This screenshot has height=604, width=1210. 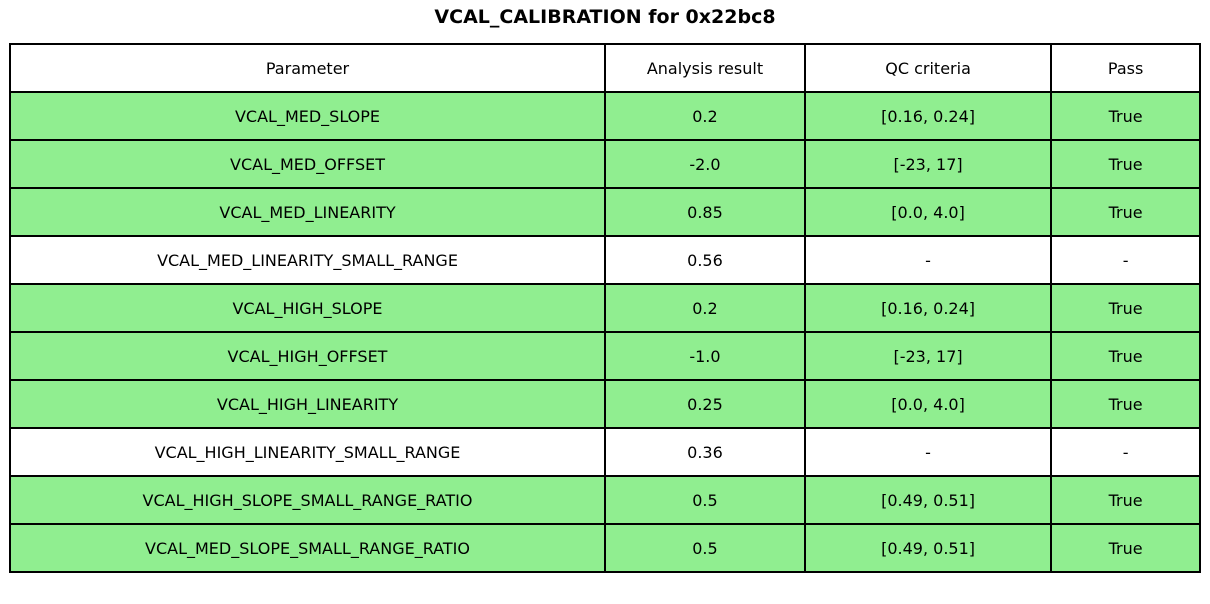 I want to click on parameter-cell: VCAL_HIGH_OFFSET, so click(x=307, y=356).